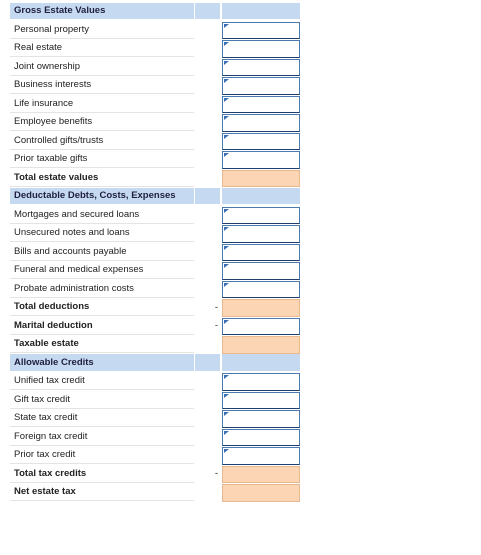  Describe the element at coordinates (102, 455) in the screenshot. I see `row-label: Prior tax credit` at that location.